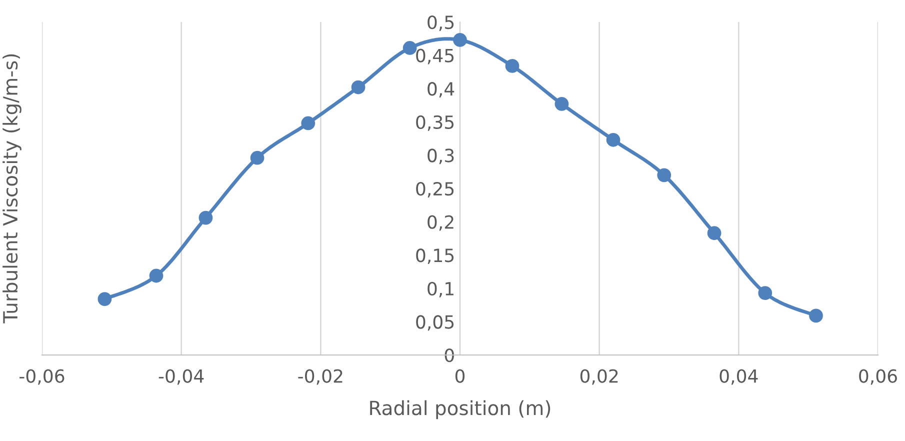 The height and width of the screenshot is (441, 905). Describe the element at coordinates (441, 290) in the screenshot. I see `y-tick-label: 0,1` at that location.